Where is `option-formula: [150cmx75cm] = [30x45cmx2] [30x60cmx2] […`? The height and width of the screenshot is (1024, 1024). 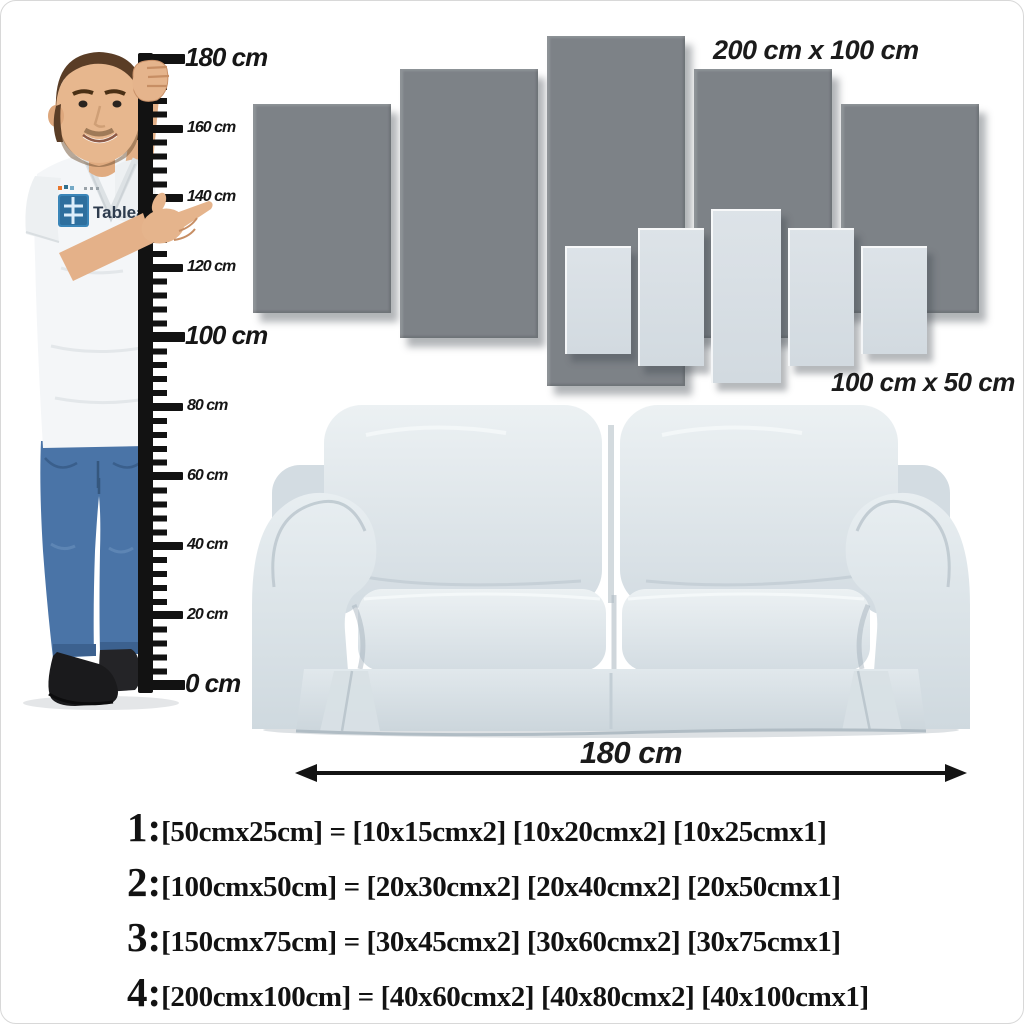 option-formula: [150cmx75cm] = [30x45cmx2] [30x60cmx2] [… is located at coordinates (501, 942).